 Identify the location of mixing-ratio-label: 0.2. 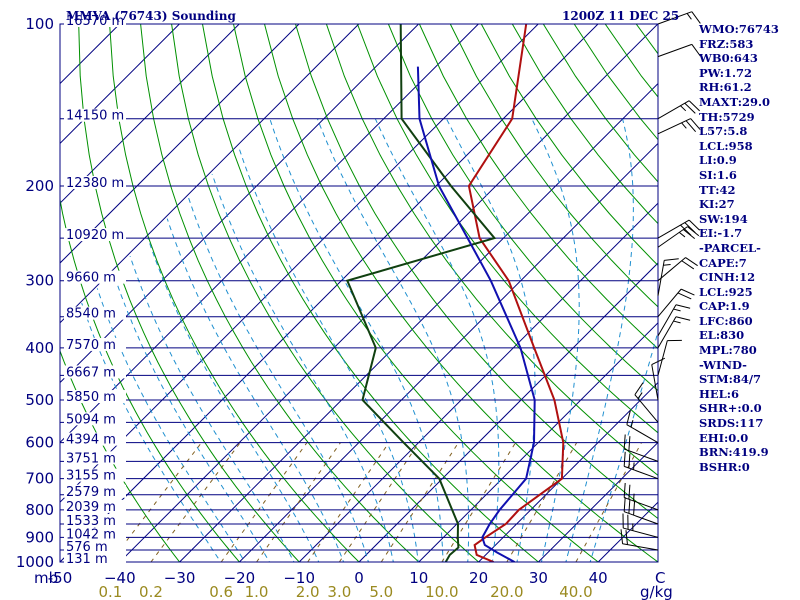
(151, 591).